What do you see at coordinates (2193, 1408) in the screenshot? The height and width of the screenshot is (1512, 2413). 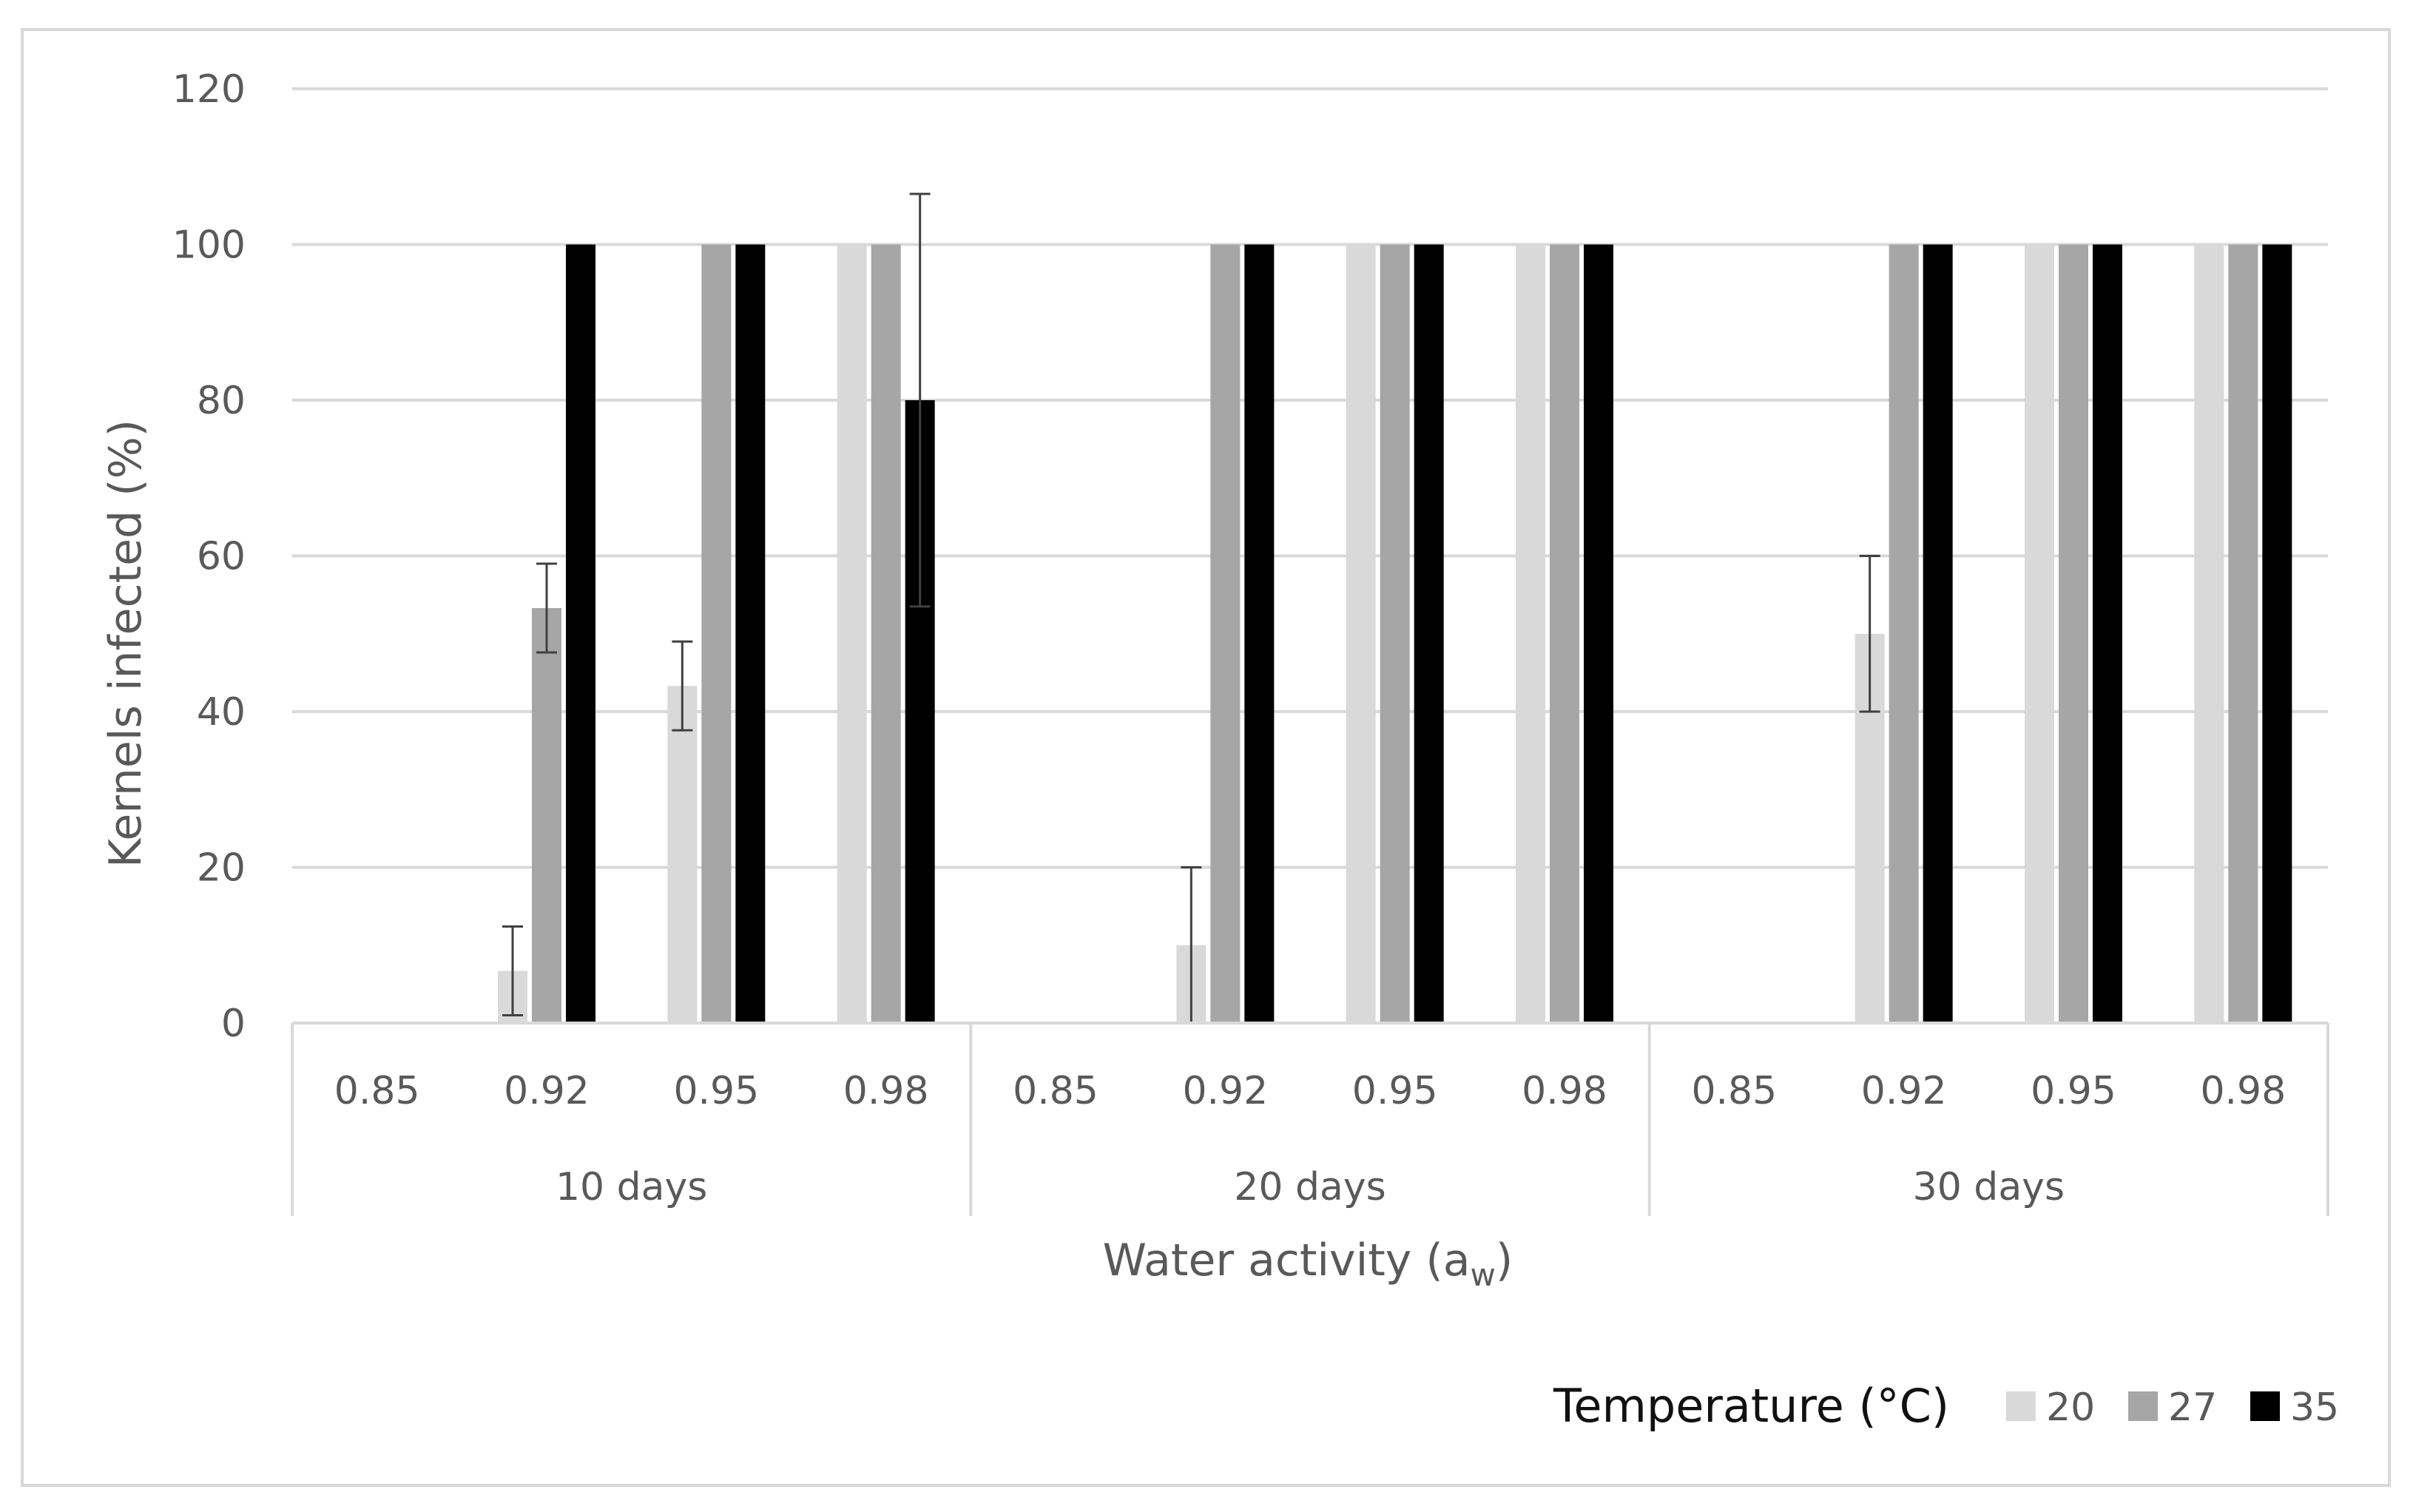 I see `legend-label-27: 27` at bounding box center [2193, 1408].